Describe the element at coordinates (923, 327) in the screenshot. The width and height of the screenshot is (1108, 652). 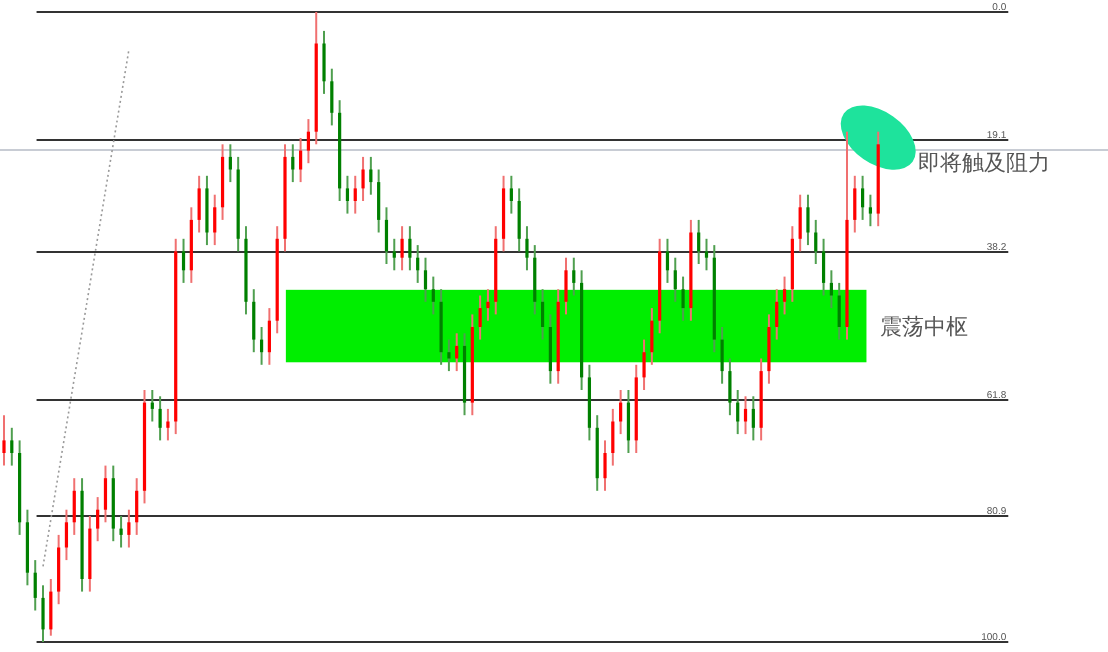
I see `band-label: 震荡中枢` at that location.